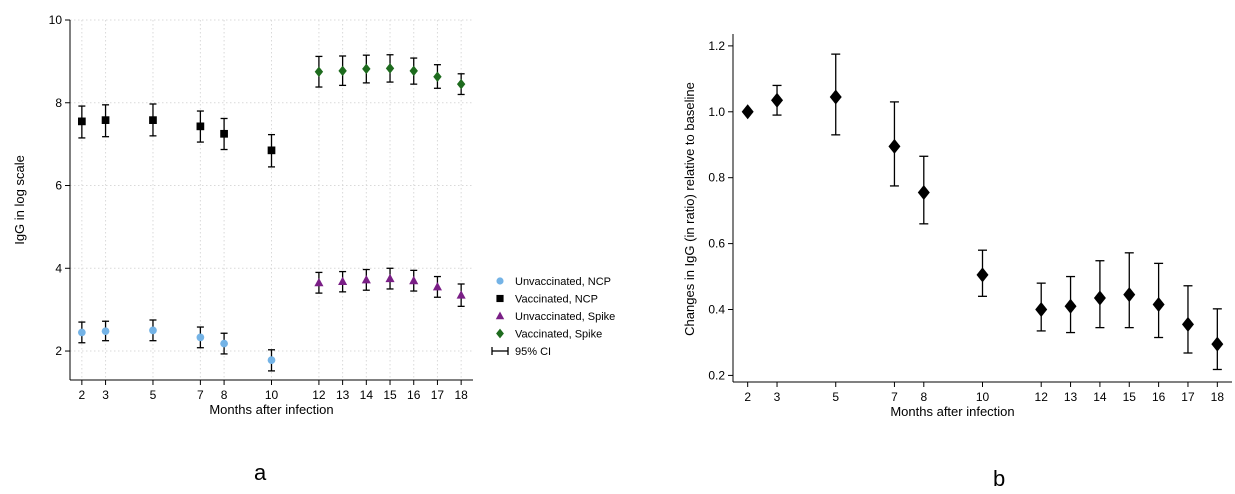 This screenshot has width=1235, height=494. What do you see at coordinates (461, 395) in the screenshot?
I see `panel-a-x-tick-label: 18` at bounding box center [461, 395].